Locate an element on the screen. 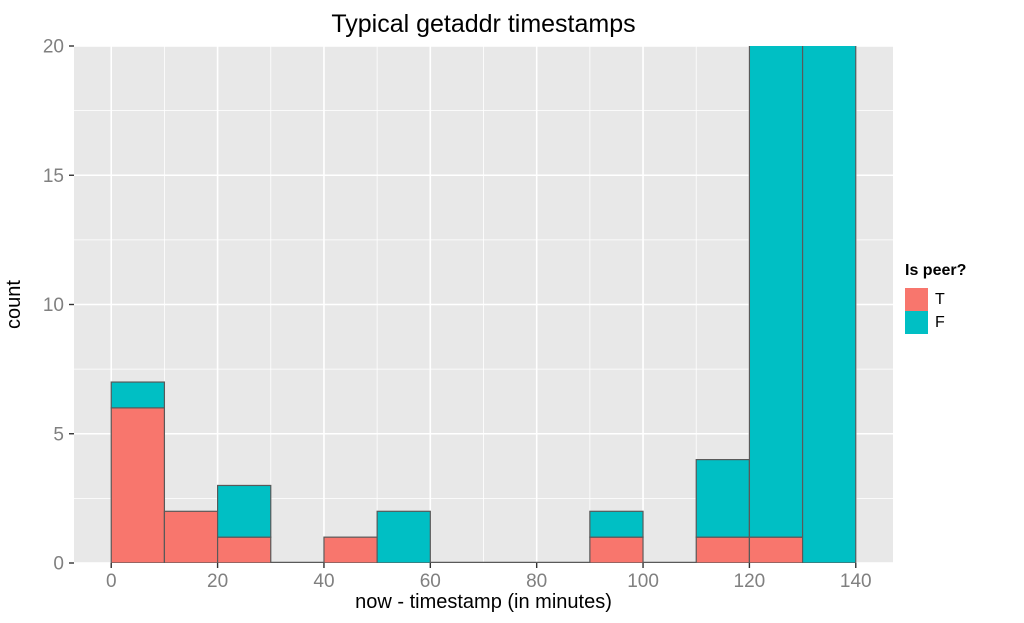  x-tick-label: 60 is located at coordinates (430, 581).